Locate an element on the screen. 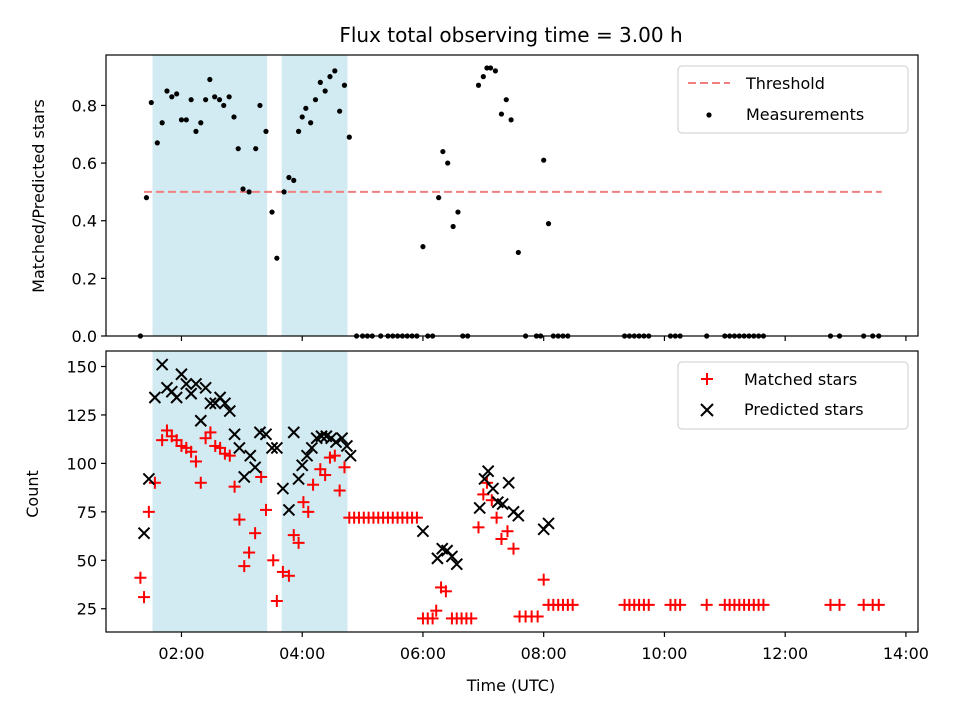 Image resolution: width=960 pixels, height=720 pixels. x-tick-label: 08:00 is located at coordinates (544, 653).